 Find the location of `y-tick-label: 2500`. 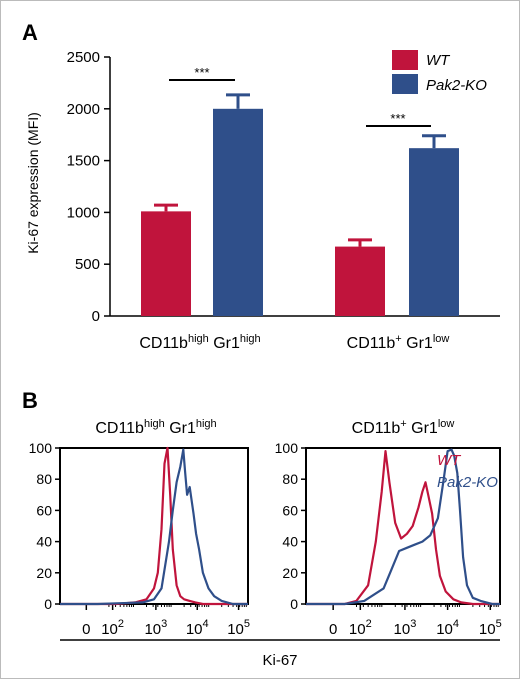

y-tick-label: 2500 is located at coordinates (83, 57).